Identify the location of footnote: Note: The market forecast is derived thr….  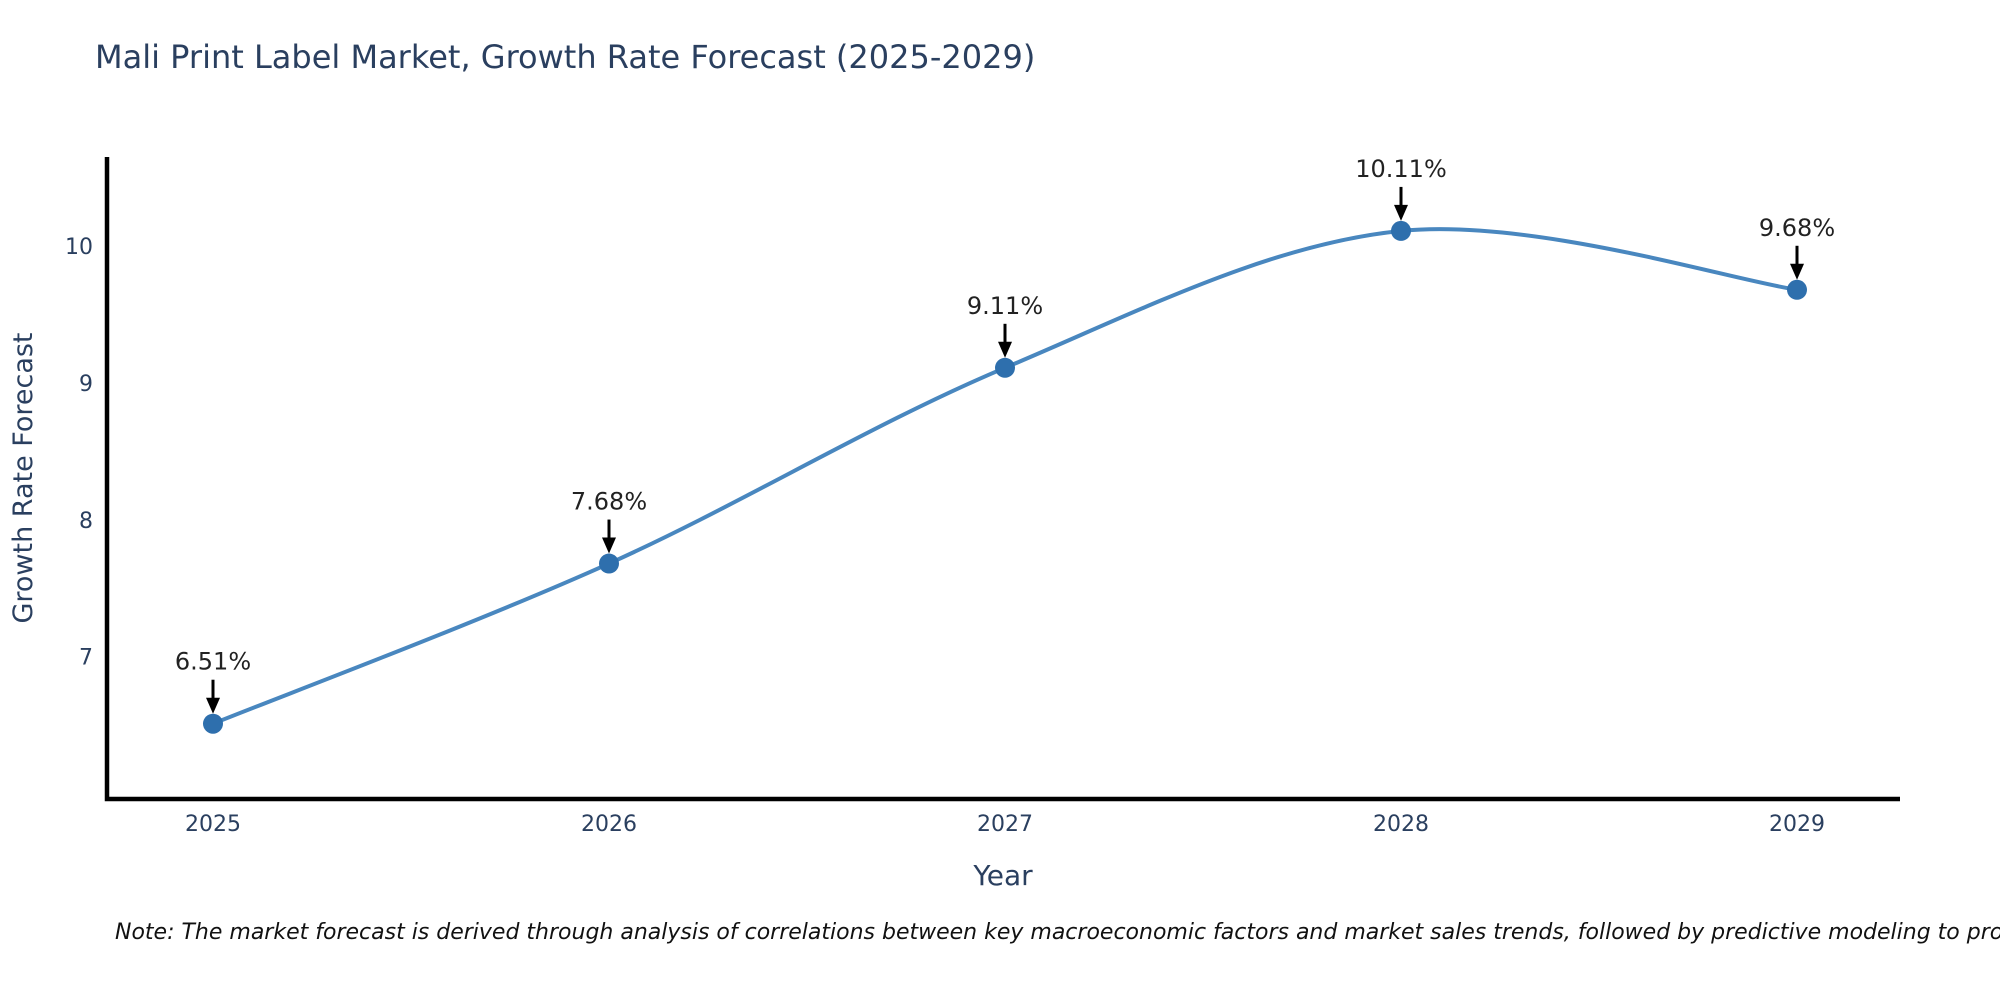
(1057, 932).